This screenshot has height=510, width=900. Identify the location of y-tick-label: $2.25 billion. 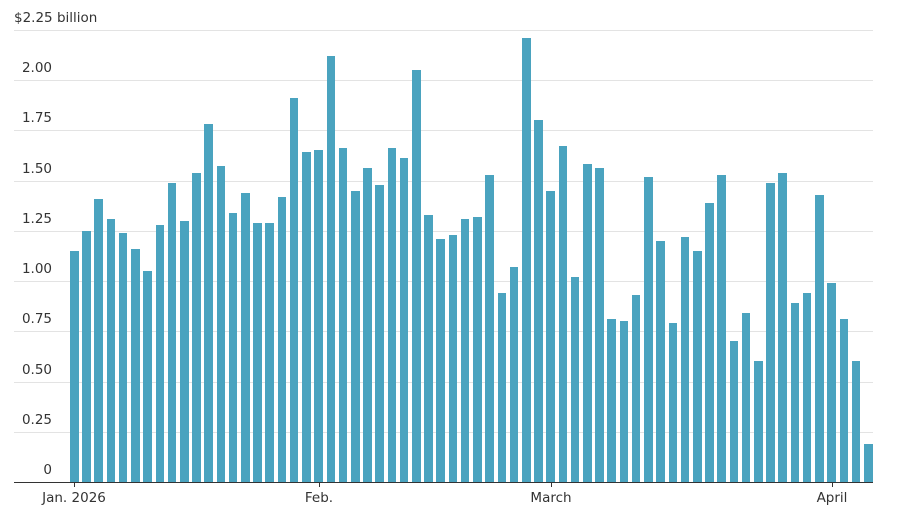
(56, 18).